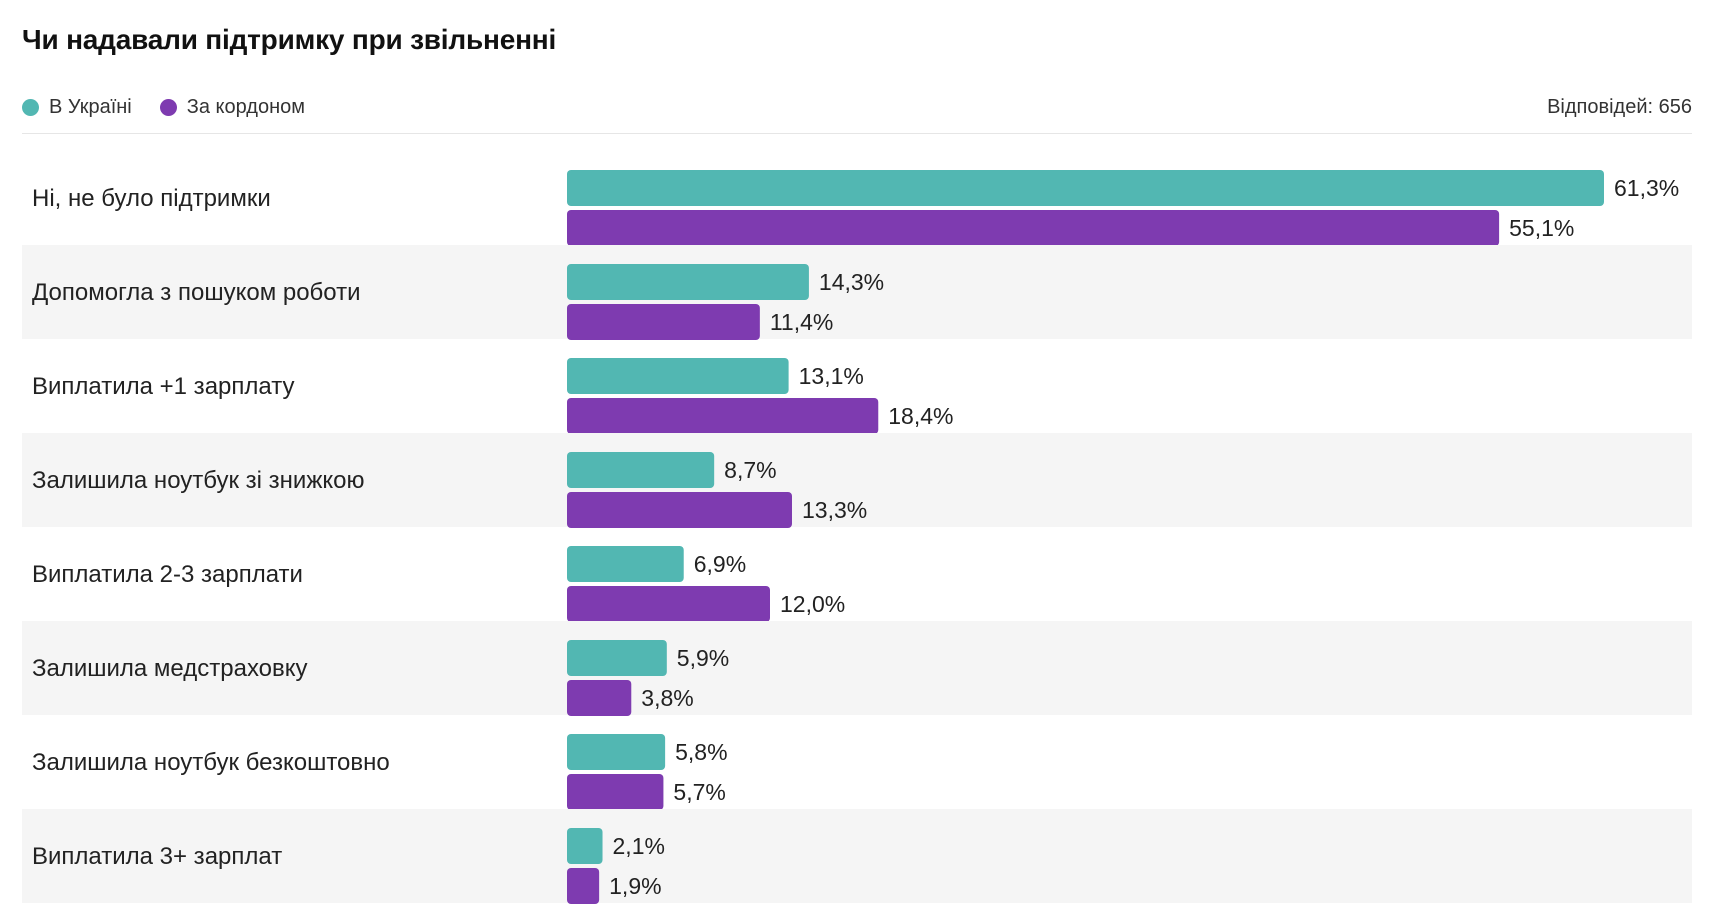 This screenshot has width=1714, height=924. Describe the element at coordinates (289, 39) in the screenshot. I see `chart-title: Чи надавали підтримку при звільненні` at that location.